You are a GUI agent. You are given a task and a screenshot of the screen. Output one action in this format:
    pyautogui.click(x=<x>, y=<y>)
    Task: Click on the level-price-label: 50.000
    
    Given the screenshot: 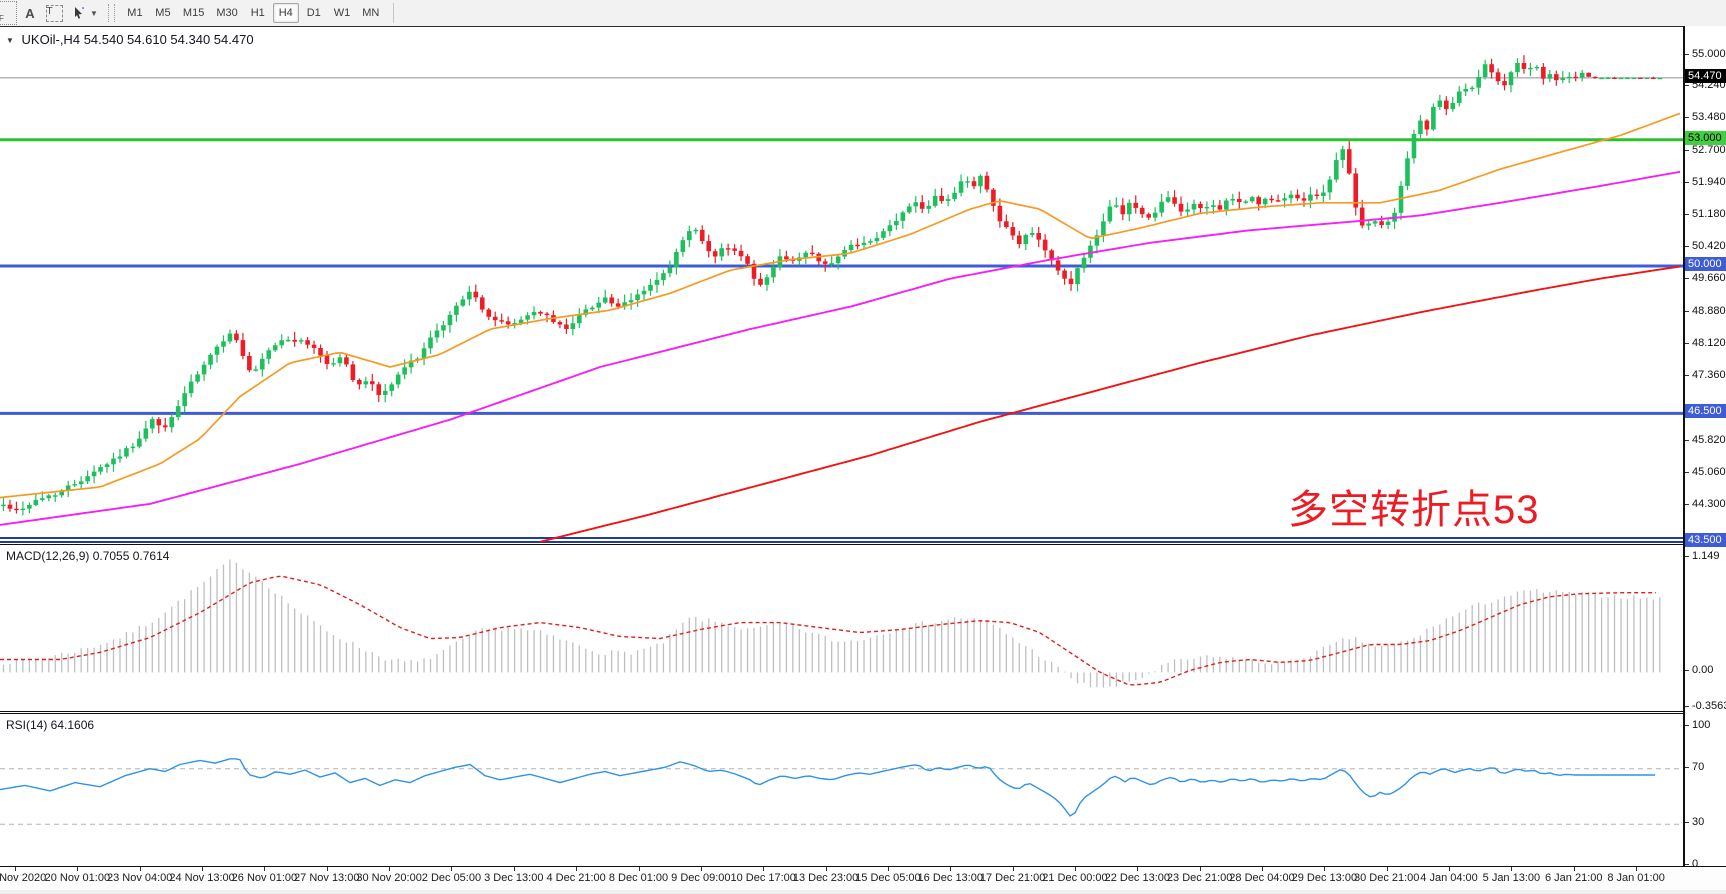 What is the action you would take?
    pyautogui.click(x=1705, y=264)
    